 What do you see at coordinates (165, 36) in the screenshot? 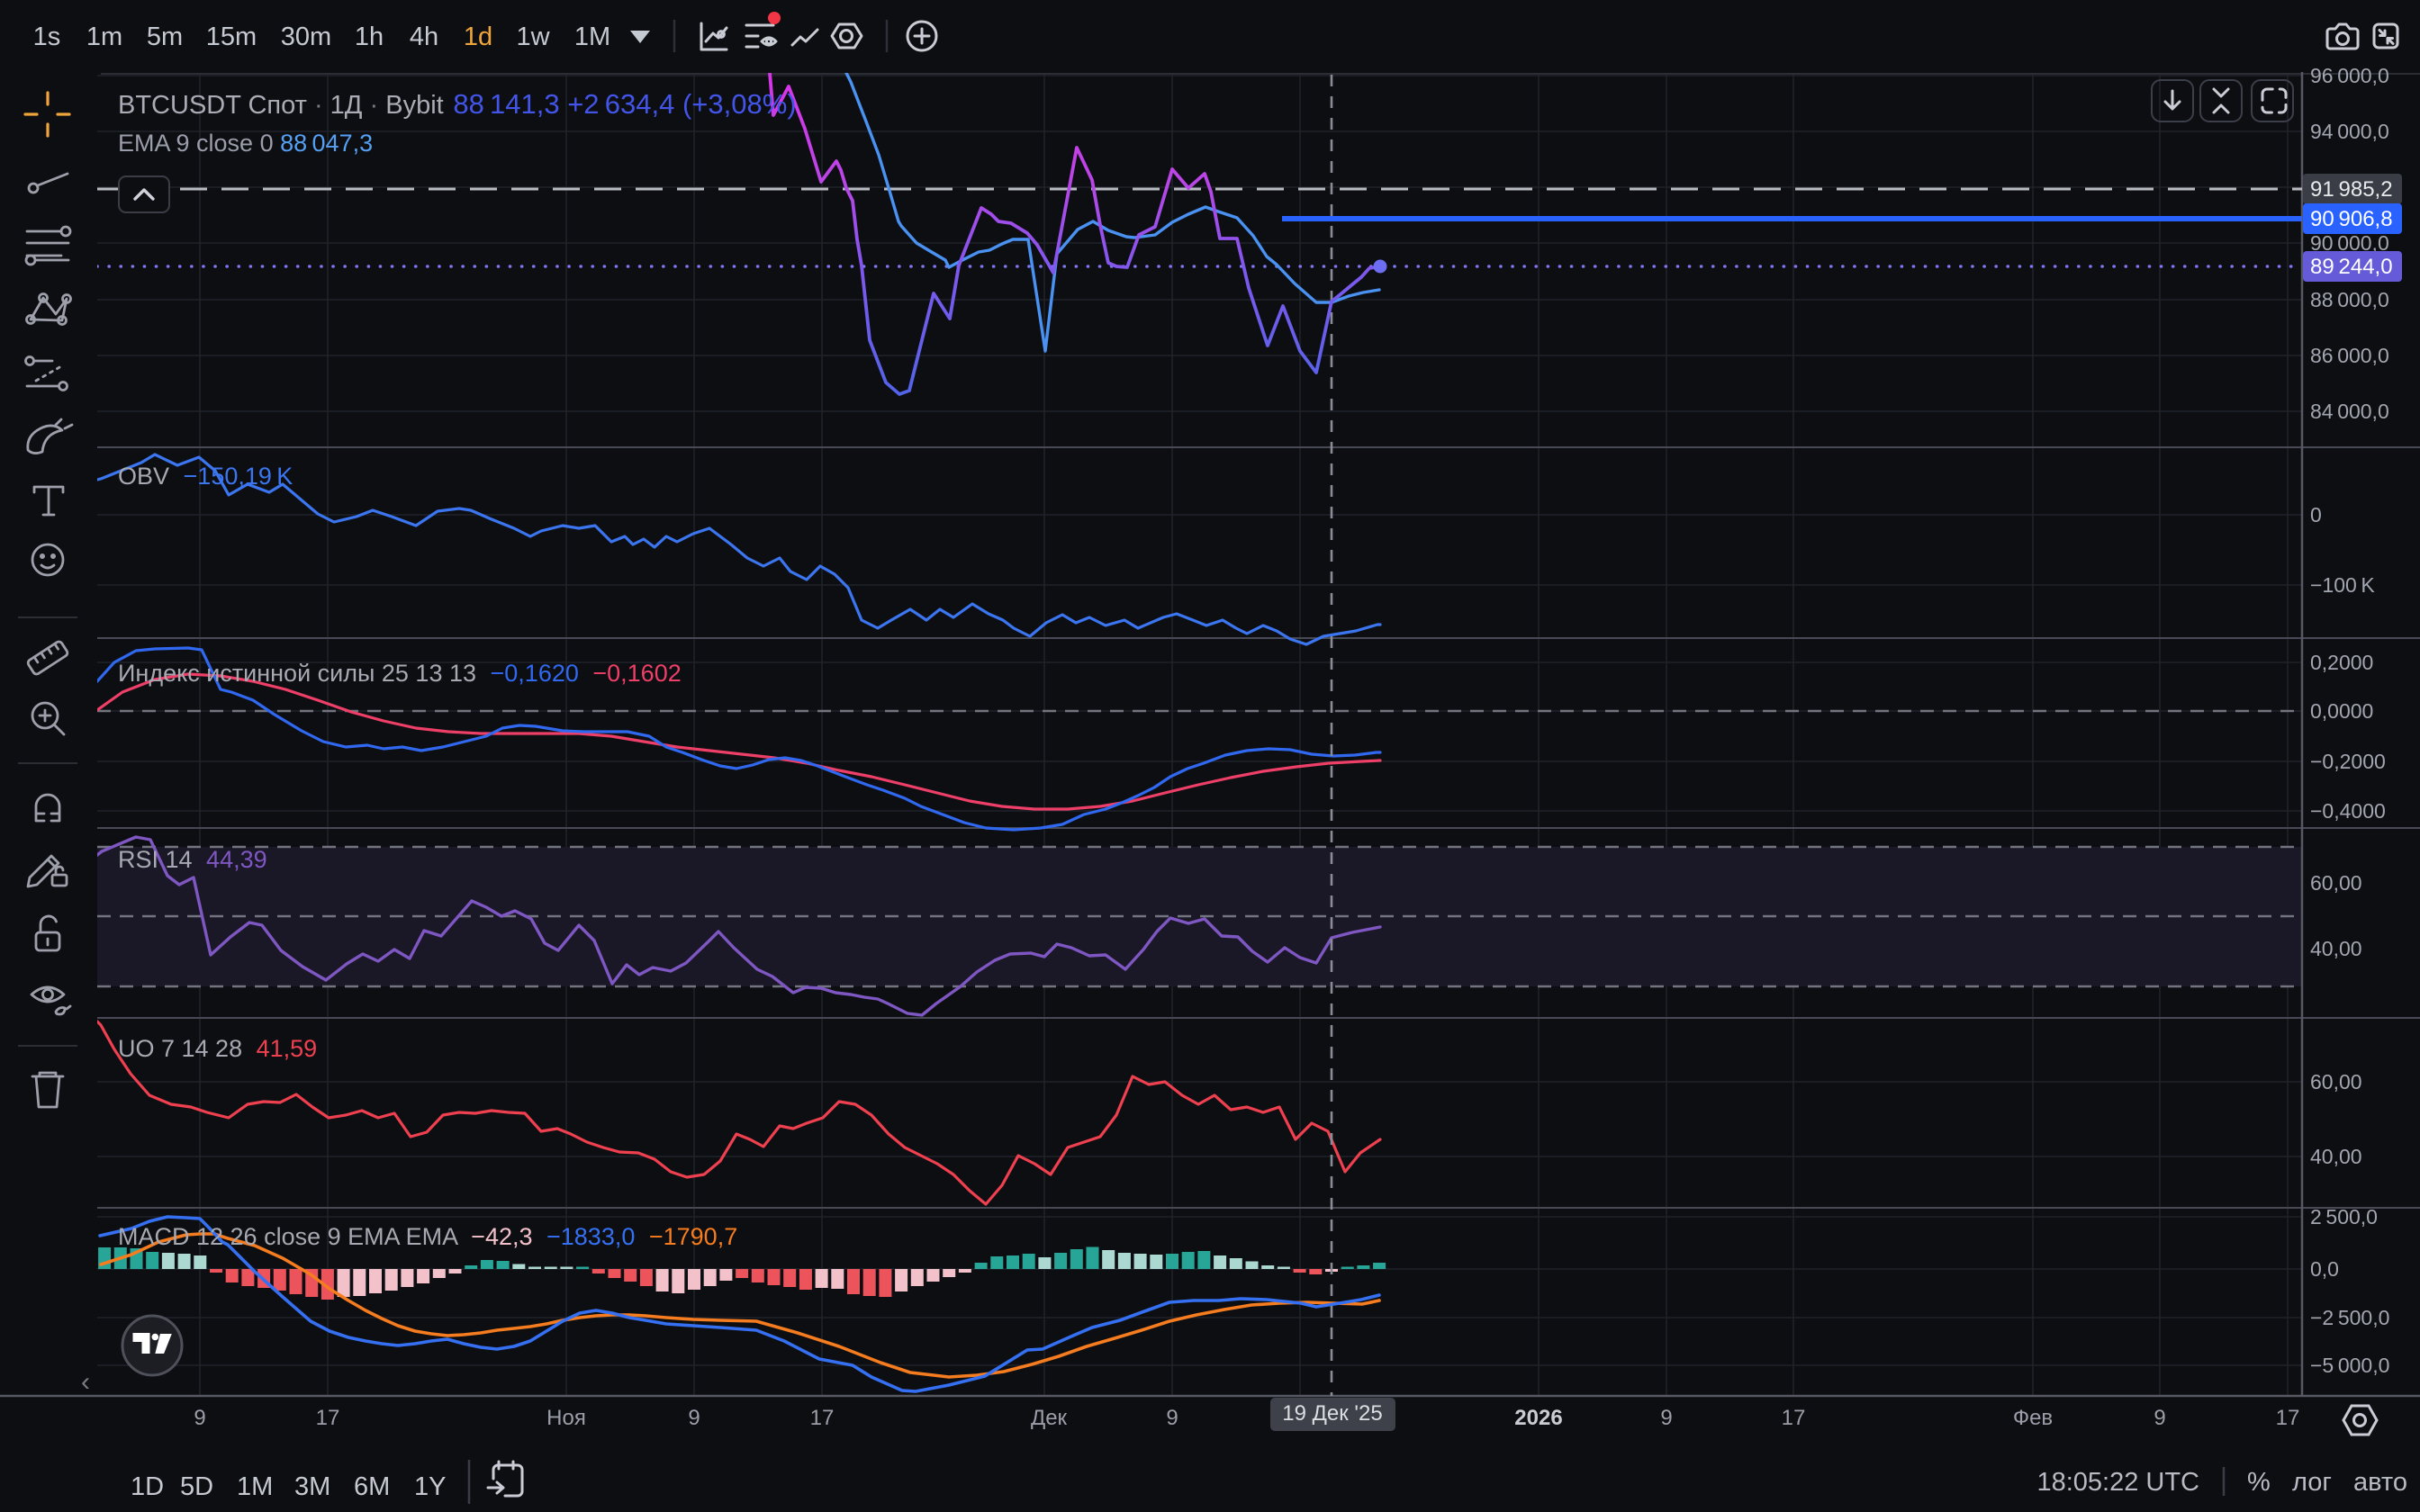
I see `svg-text: 5m` at bounding box center [165, 36].